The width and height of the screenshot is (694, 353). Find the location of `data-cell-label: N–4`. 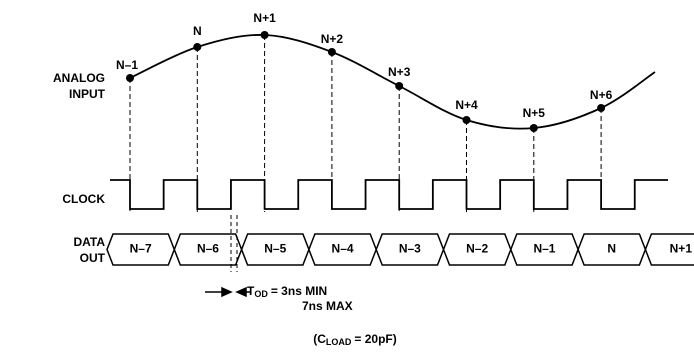

data-cell-label: N–4 is located at coordinates (343, 249).